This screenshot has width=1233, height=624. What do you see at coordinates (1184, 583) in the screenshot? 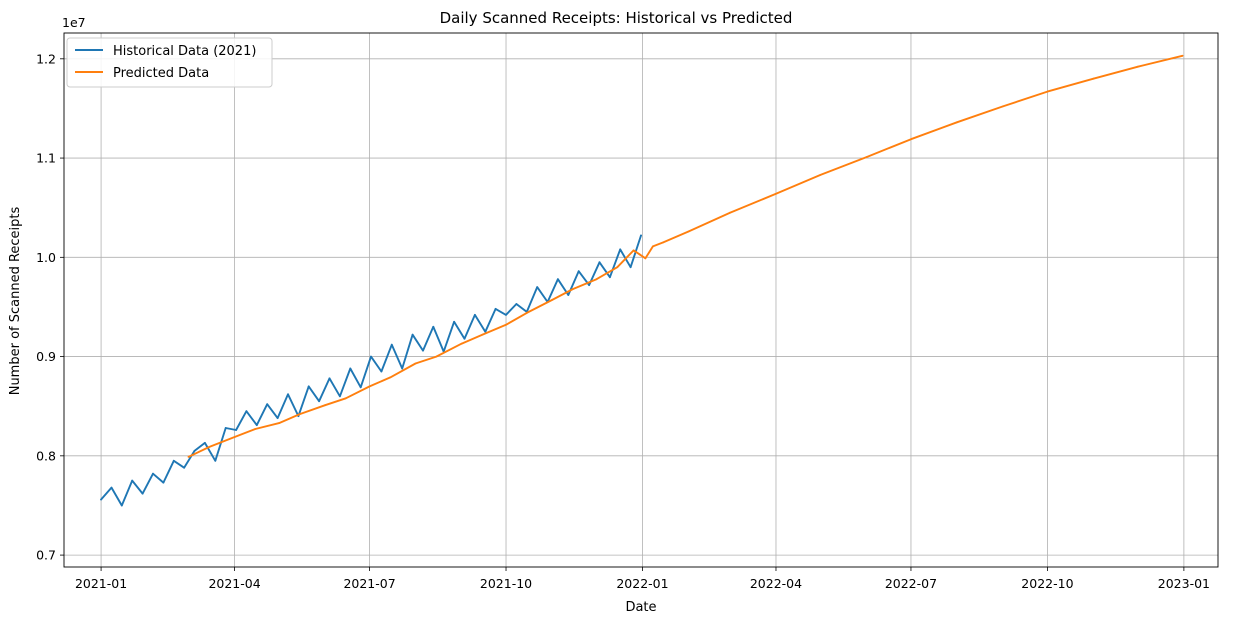
I see `x-tick-label: 2023-01` at bounding box center [1184, 583].